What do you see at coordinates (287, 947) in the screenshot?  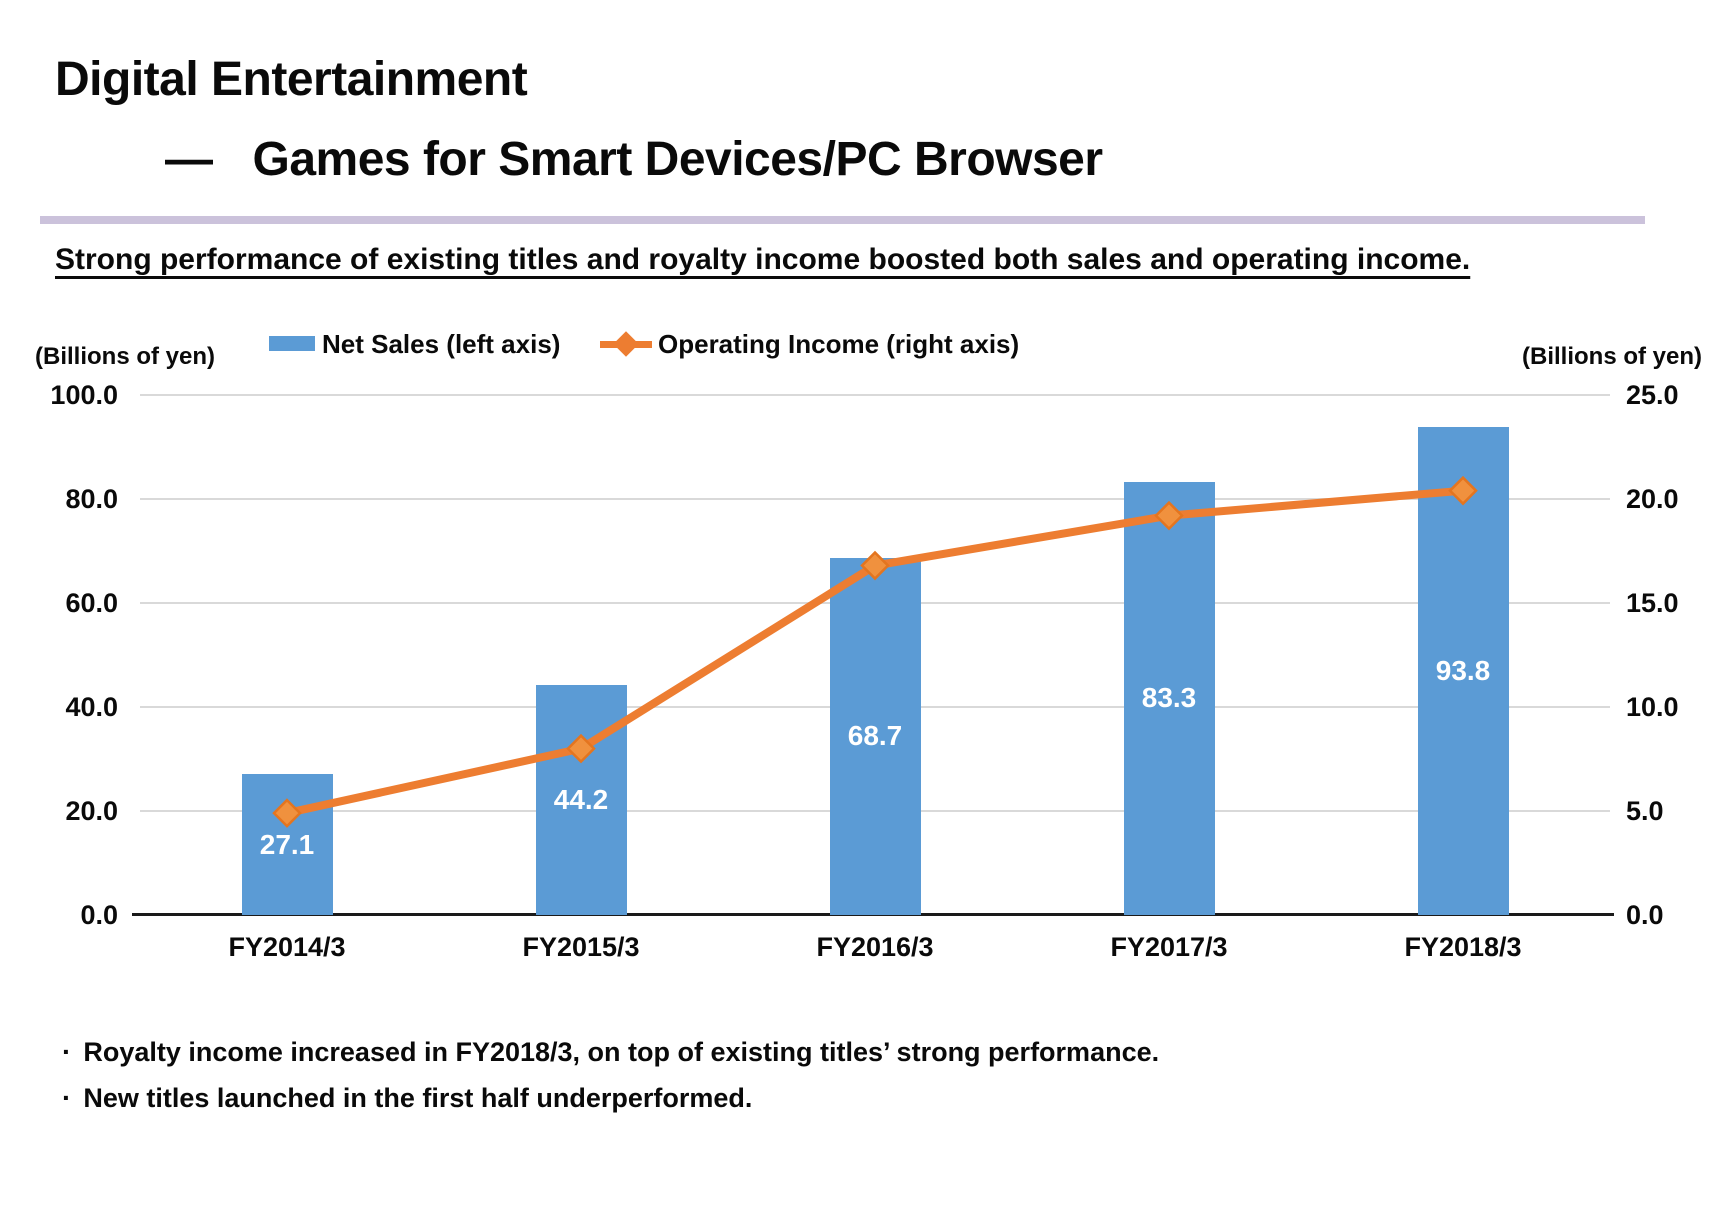 I see `x-axis-category-label: FY2014/3` at bounding box center [287, 947].